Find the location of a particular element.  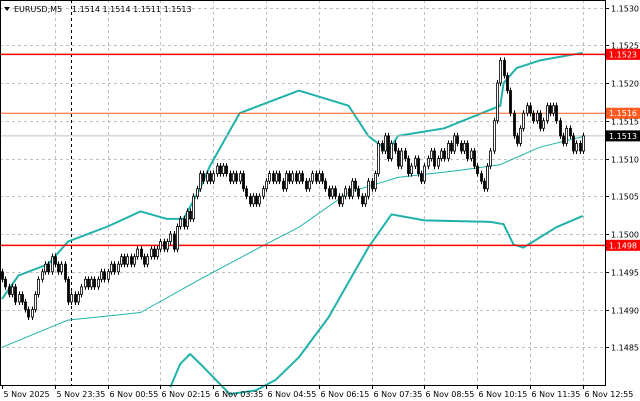

triangle-down-icon is located at coordinates (7, 9).